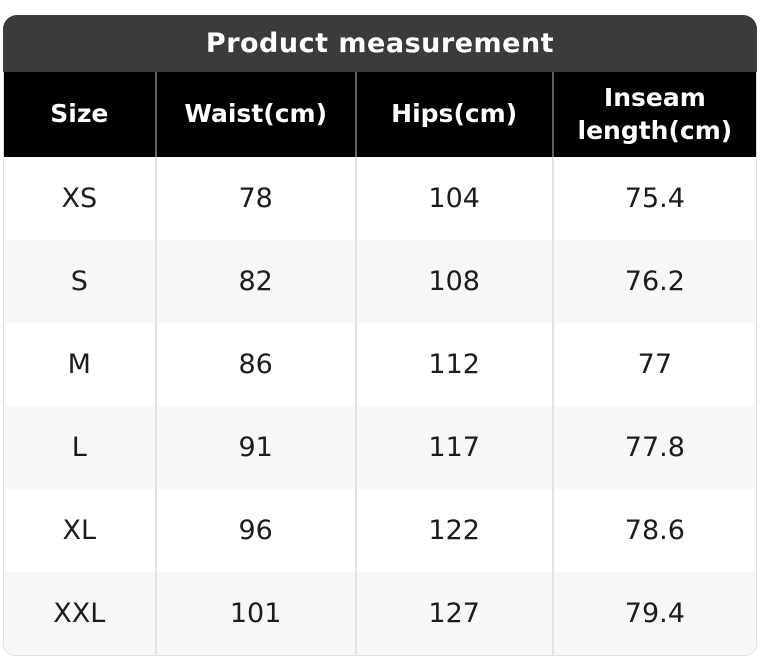 The height and width of the screenshot is (664, 760). What do you see at coordinates (455, 198) in the screenshot?
I see `table-cell: 104` at bounding box center [455, 198].